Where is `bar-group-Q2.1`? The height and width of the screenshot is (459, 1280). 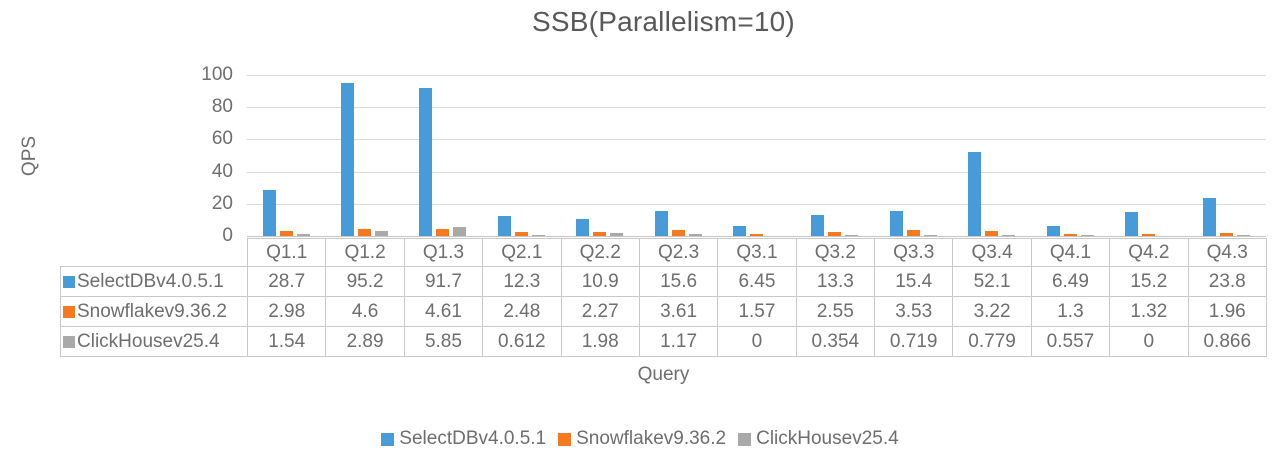
bar-group-Q2.1 is located at coordinates (521, 155).